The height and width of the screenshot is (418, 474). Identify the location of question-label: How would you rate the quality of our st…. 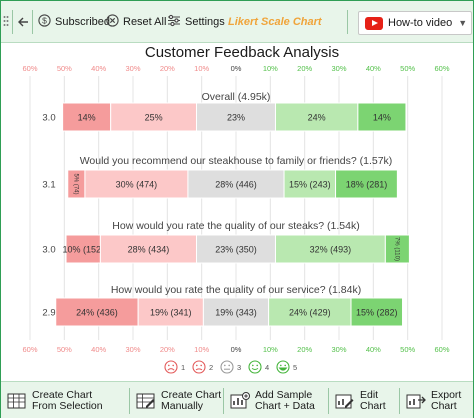
(235, 226).